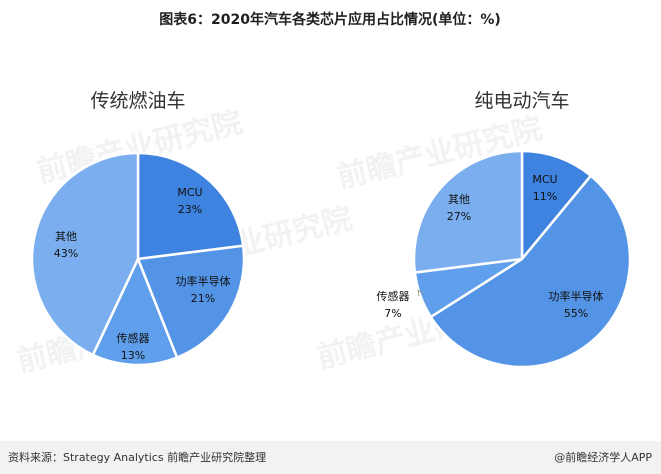 This screenshot has width=661, height=474. Describe the element at coordinates (576, 313) in the screenshot. I see `slice-value-power-semiconductor-electric-vehicle: 55%` at that location.